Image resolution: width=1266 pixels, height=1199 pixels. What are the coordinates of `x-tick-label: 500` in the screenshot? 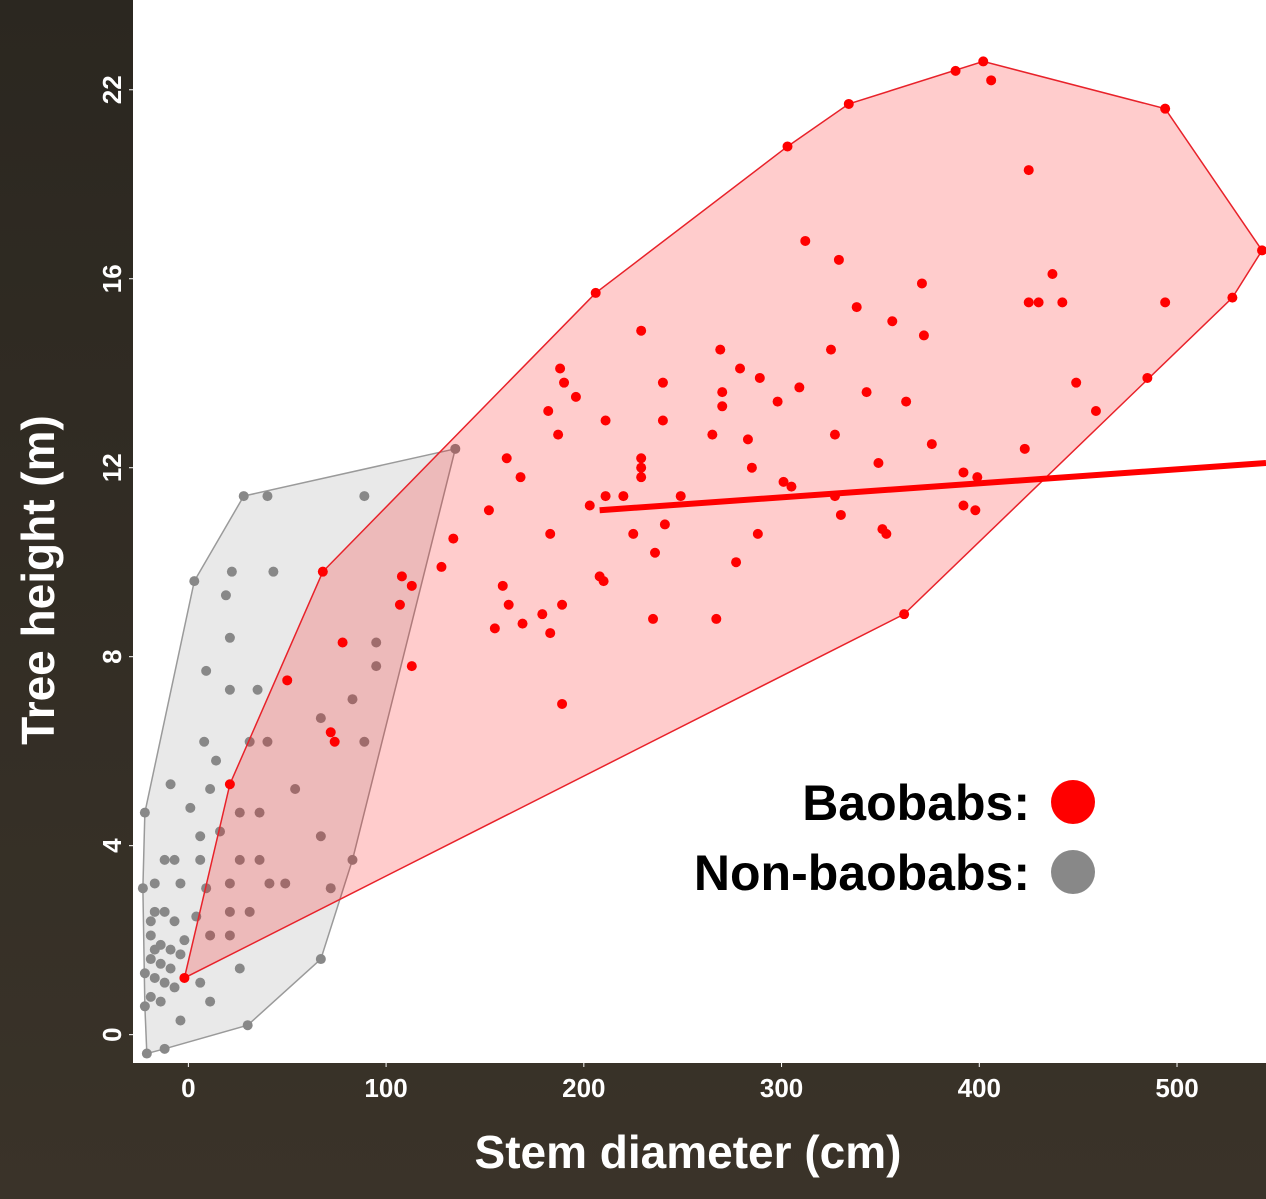 It's located at (1176, 1088).